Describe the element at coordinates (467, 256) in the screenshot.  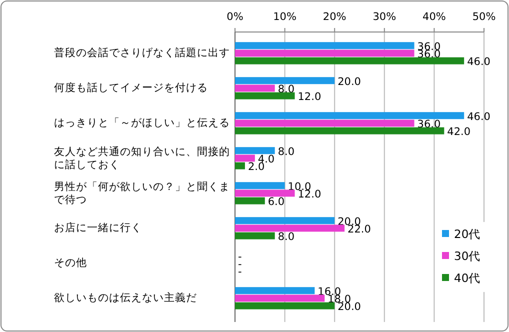
I see `legend-label: 30代` at that location.